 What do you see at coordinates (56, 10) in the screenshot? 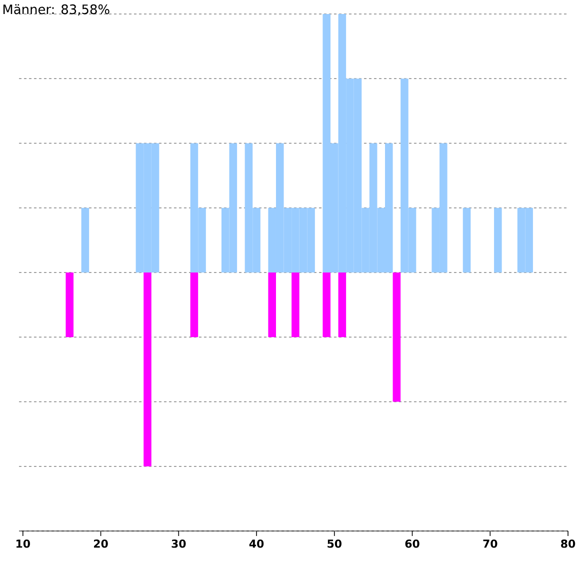
I see `annotation: Männer: 83,58%` at bounding box center [56, 10].